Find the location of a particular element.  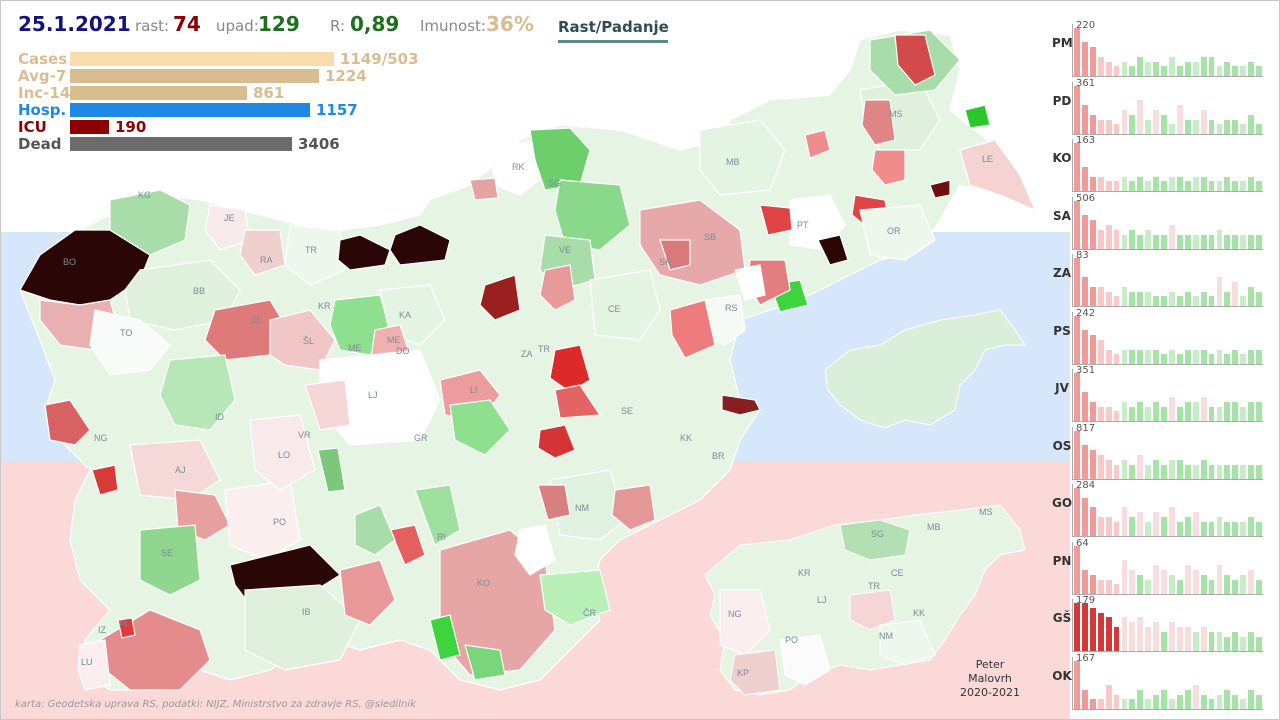

svg-text: PT is located at coordinates (803, 225).